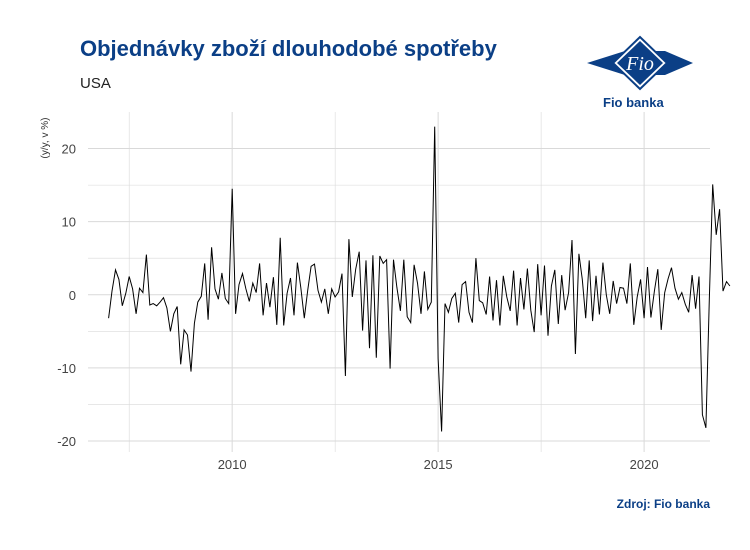 This screenshot has width=750, height=550. Describe the element at coordinates (69, 149) in the screenshot. I see `y-tick-label: 20` at that location.